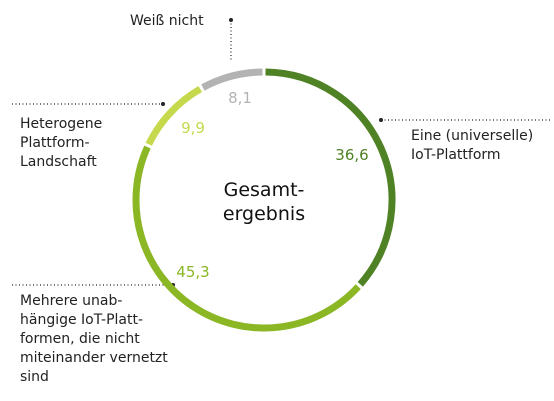 The width and height of the screenshot is (554, 401). I want to click on value-label: 36,6, so click(351, 155).